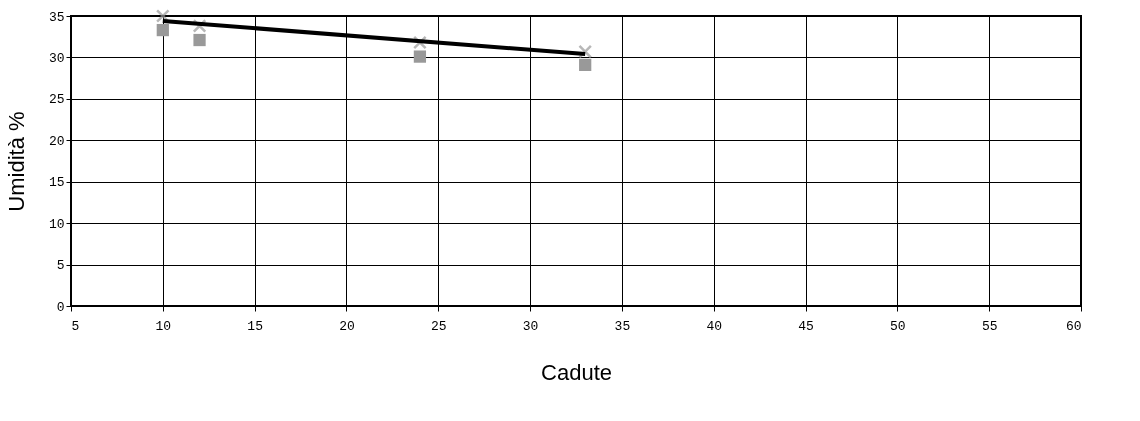  What do you see at coordinates (622, 326) in the screenshot?
I see `x-tick-label: 35` at bounding box center [622, 326].